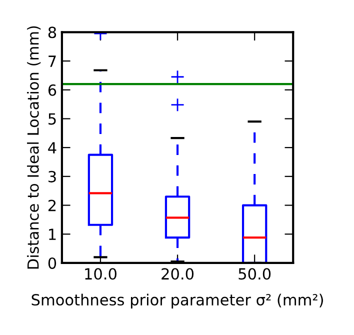 The image size is (354, 335). What do you see at coordinates (52, 206) in the screenshot?
I see `y-tick-label: 2` at bounding box center [52, 206].